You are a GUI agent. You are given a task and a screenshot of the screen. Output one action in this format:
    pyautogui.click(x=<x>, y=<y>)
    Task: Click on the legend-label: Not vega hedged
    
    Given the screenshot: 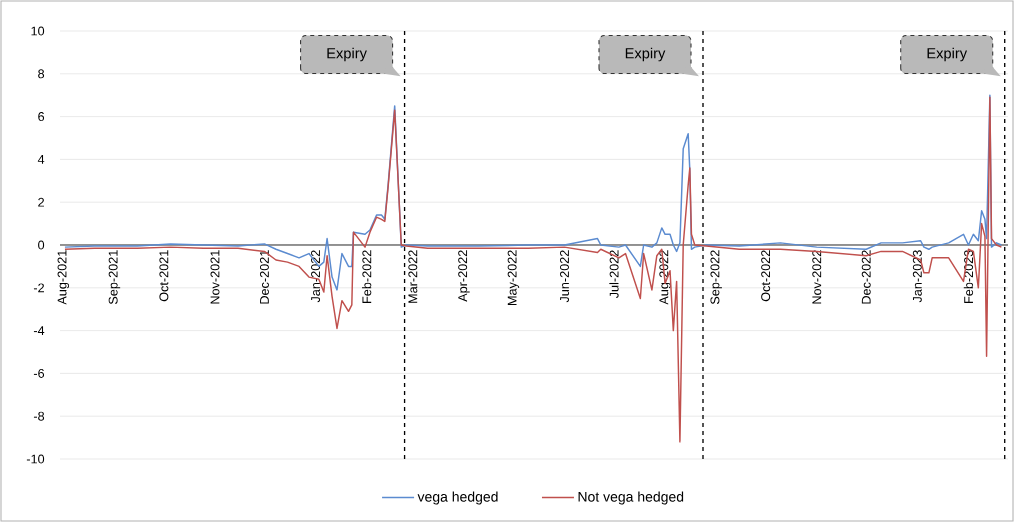 What is the action you would take?
    pyautogui.click(x=631, y=498)
    